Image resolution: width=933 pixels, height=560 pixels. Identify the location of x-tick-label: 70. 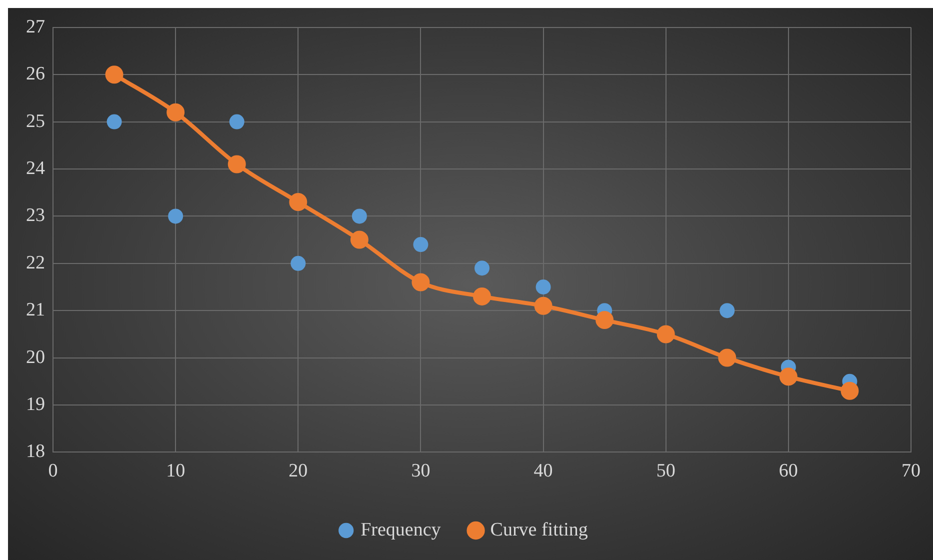
(911, 471).